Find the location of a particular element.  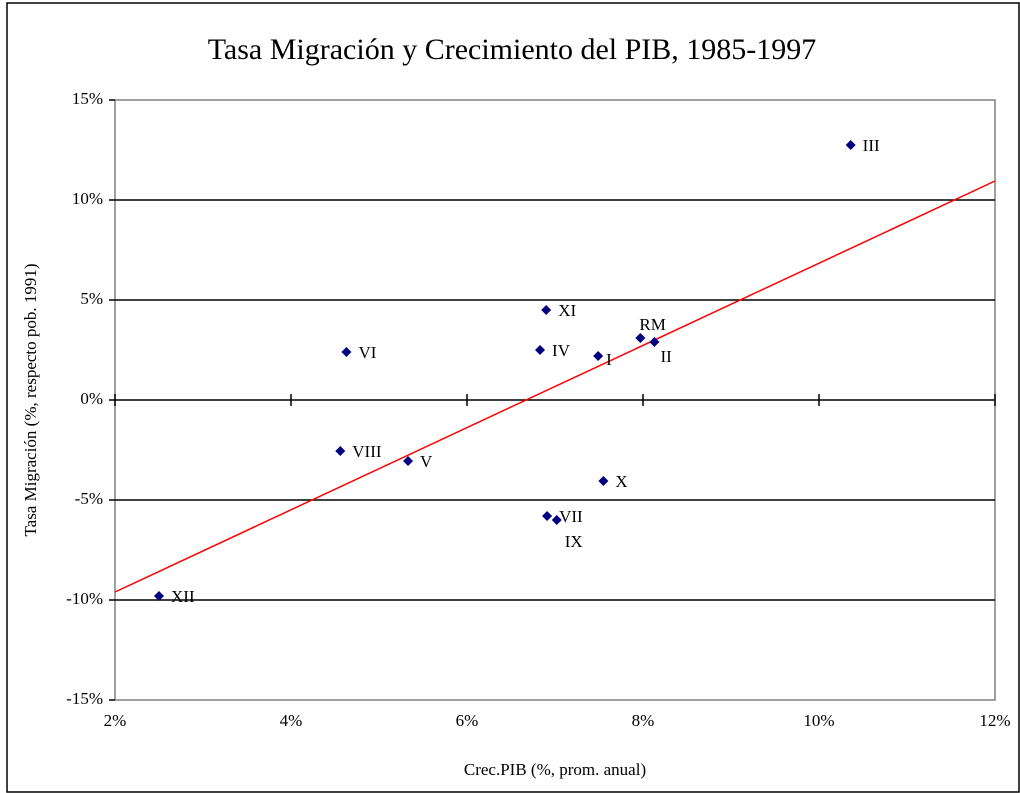

y-tick-label: 0% is located at coordinates (91, 398).